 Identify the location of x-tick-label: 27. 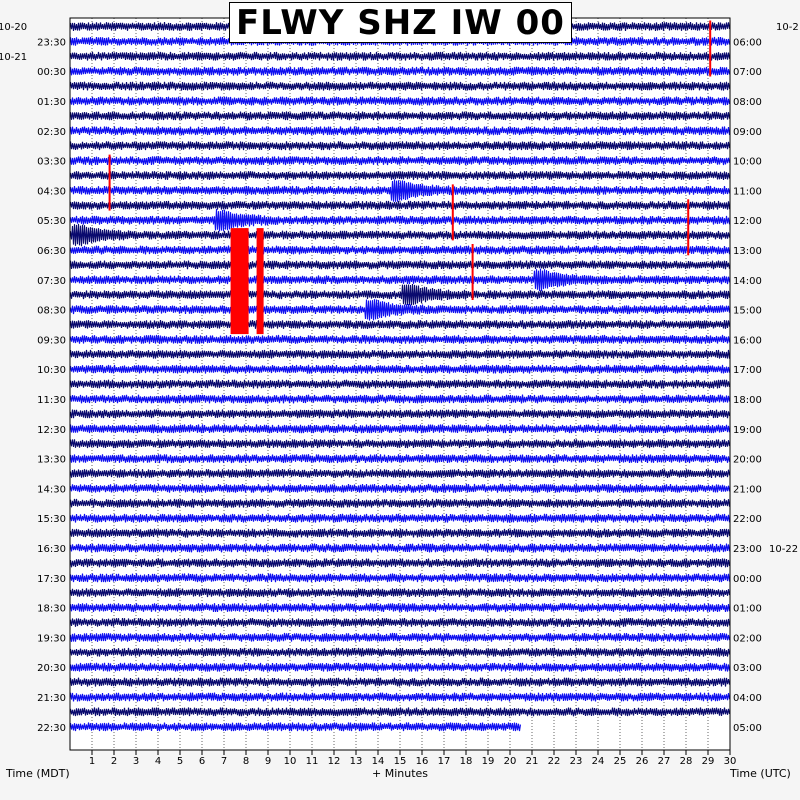
(664, 761).